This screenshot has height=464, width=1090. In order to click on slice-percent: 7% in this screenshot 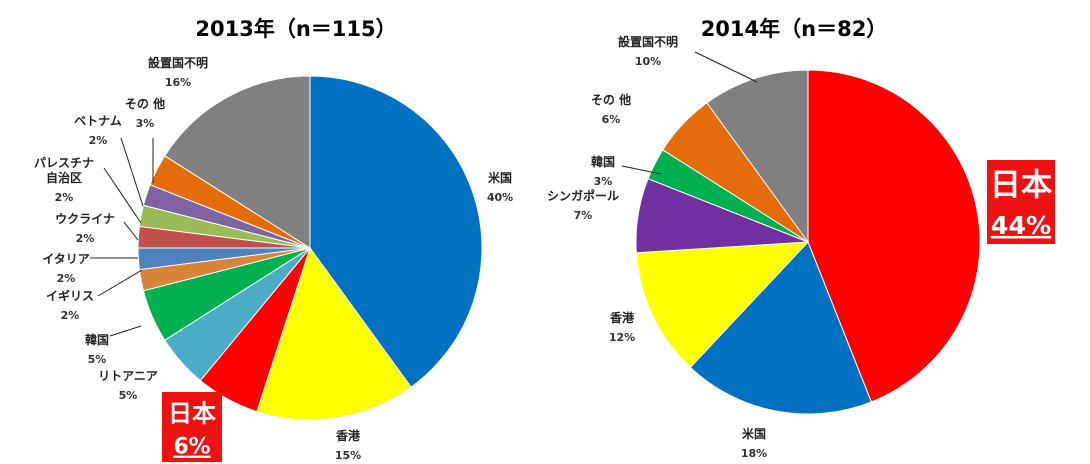, I will do `click(583, 215)`.